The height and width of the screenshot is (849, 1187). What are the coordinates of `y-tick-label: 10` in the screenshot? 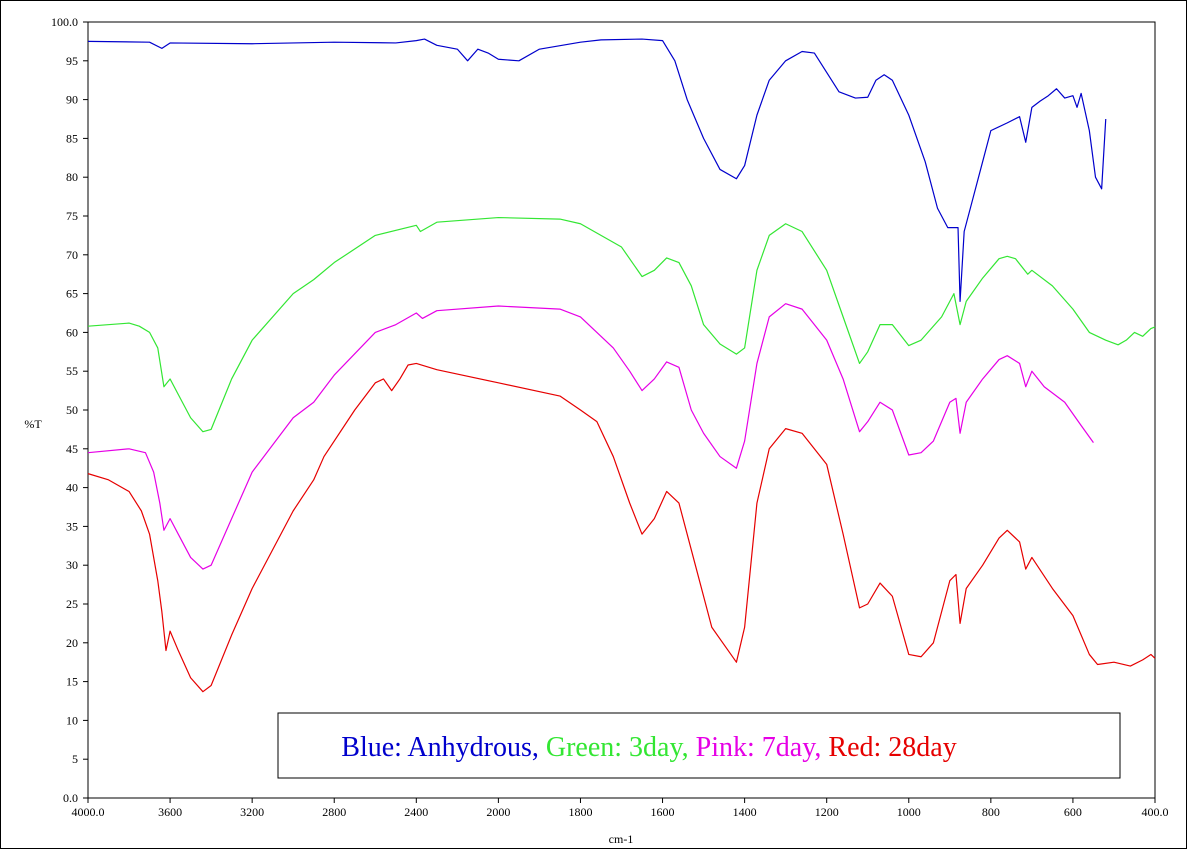 It's located at (72, 720).